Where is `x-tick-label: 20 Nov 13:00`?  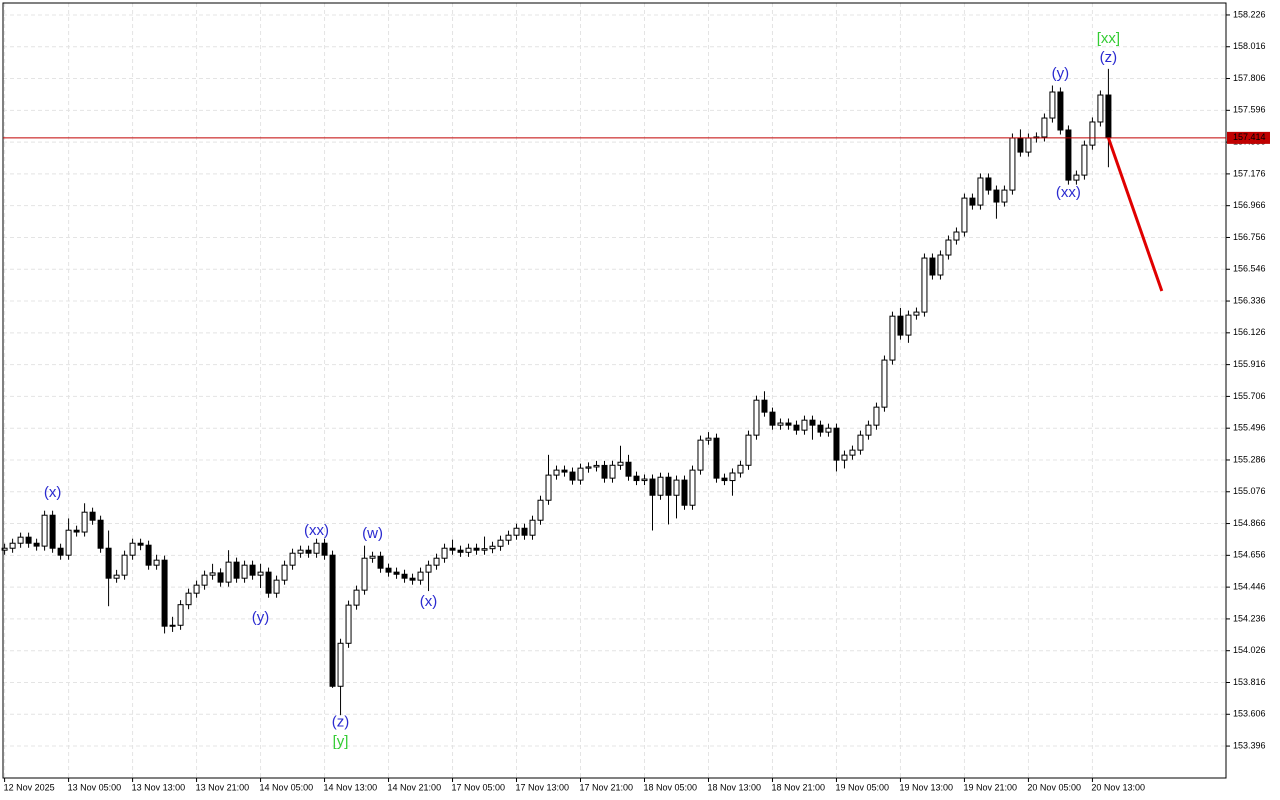
x-tick-label: 20 Nov 13:00 is located at coordinates (1118, 787).